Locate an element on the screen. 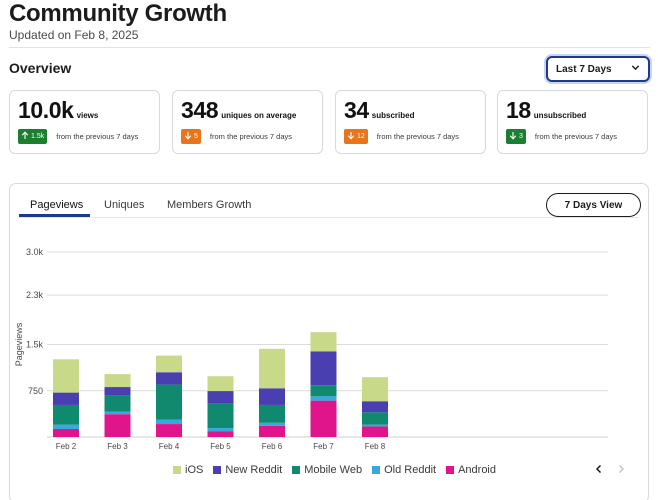  delta-badge: 1.5k is located at coordinates (33, 136).